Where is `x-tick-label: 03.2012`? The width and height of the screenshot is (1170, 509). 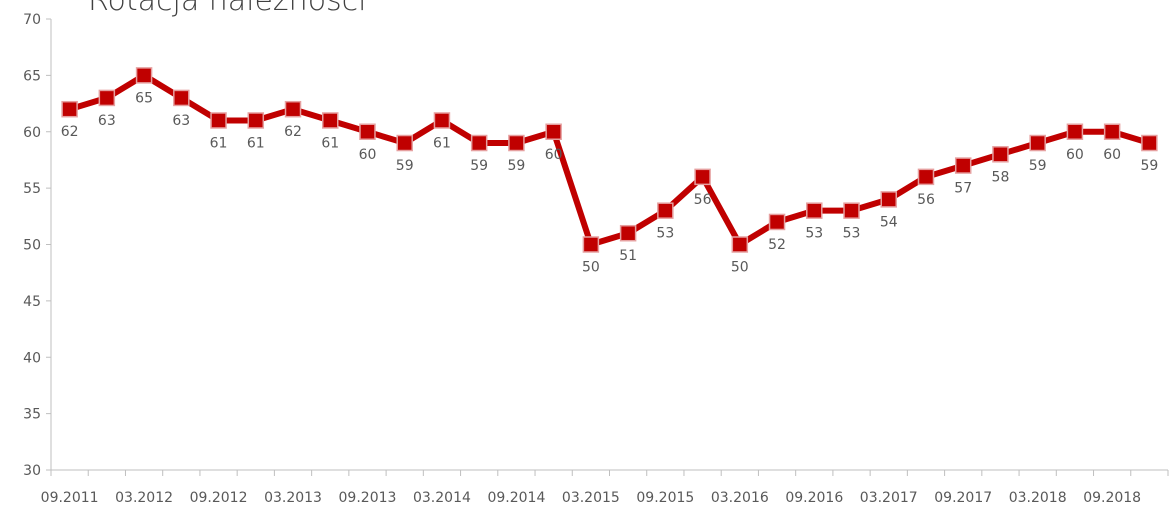
x-tick-label: 03.2012 is located at coordinates (144, 498).